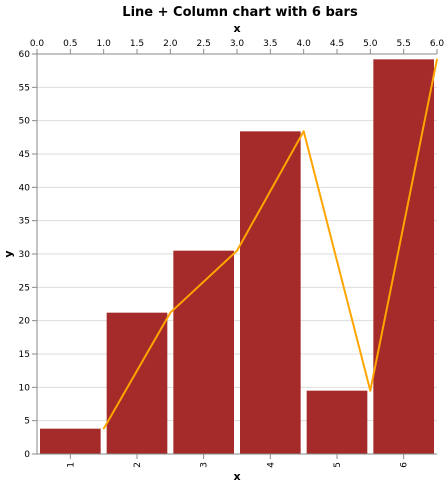  Describe the element at coordinates (24, 222) in the screenshot. I see `y-tick-label-7: 35` at that location.